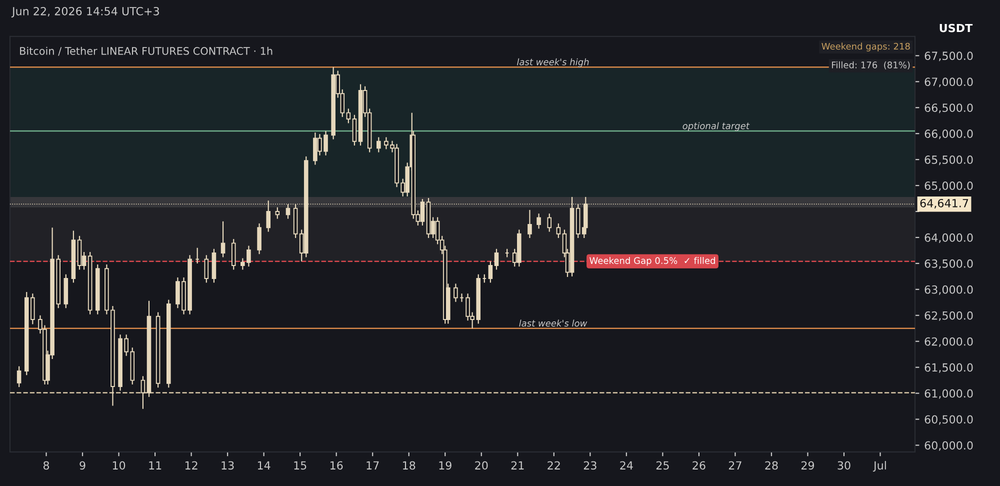  What do you see at coordinates (948, 57) in the screenshot?
I see `y-tick-label: 67,500.0` at bounding box center [948, 57].